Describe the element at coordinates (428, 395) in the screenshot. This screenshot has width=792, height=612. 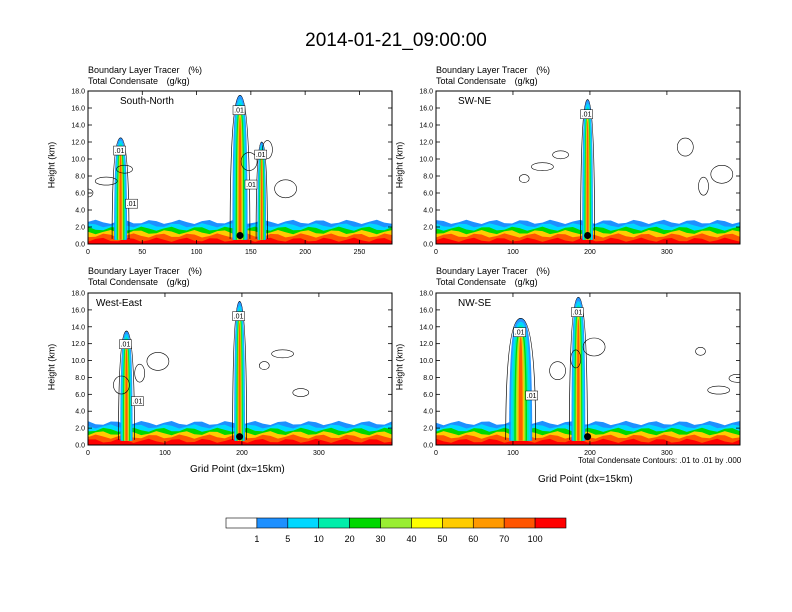
I see `panel-3-ytick-label-3: 6.0` at that location.